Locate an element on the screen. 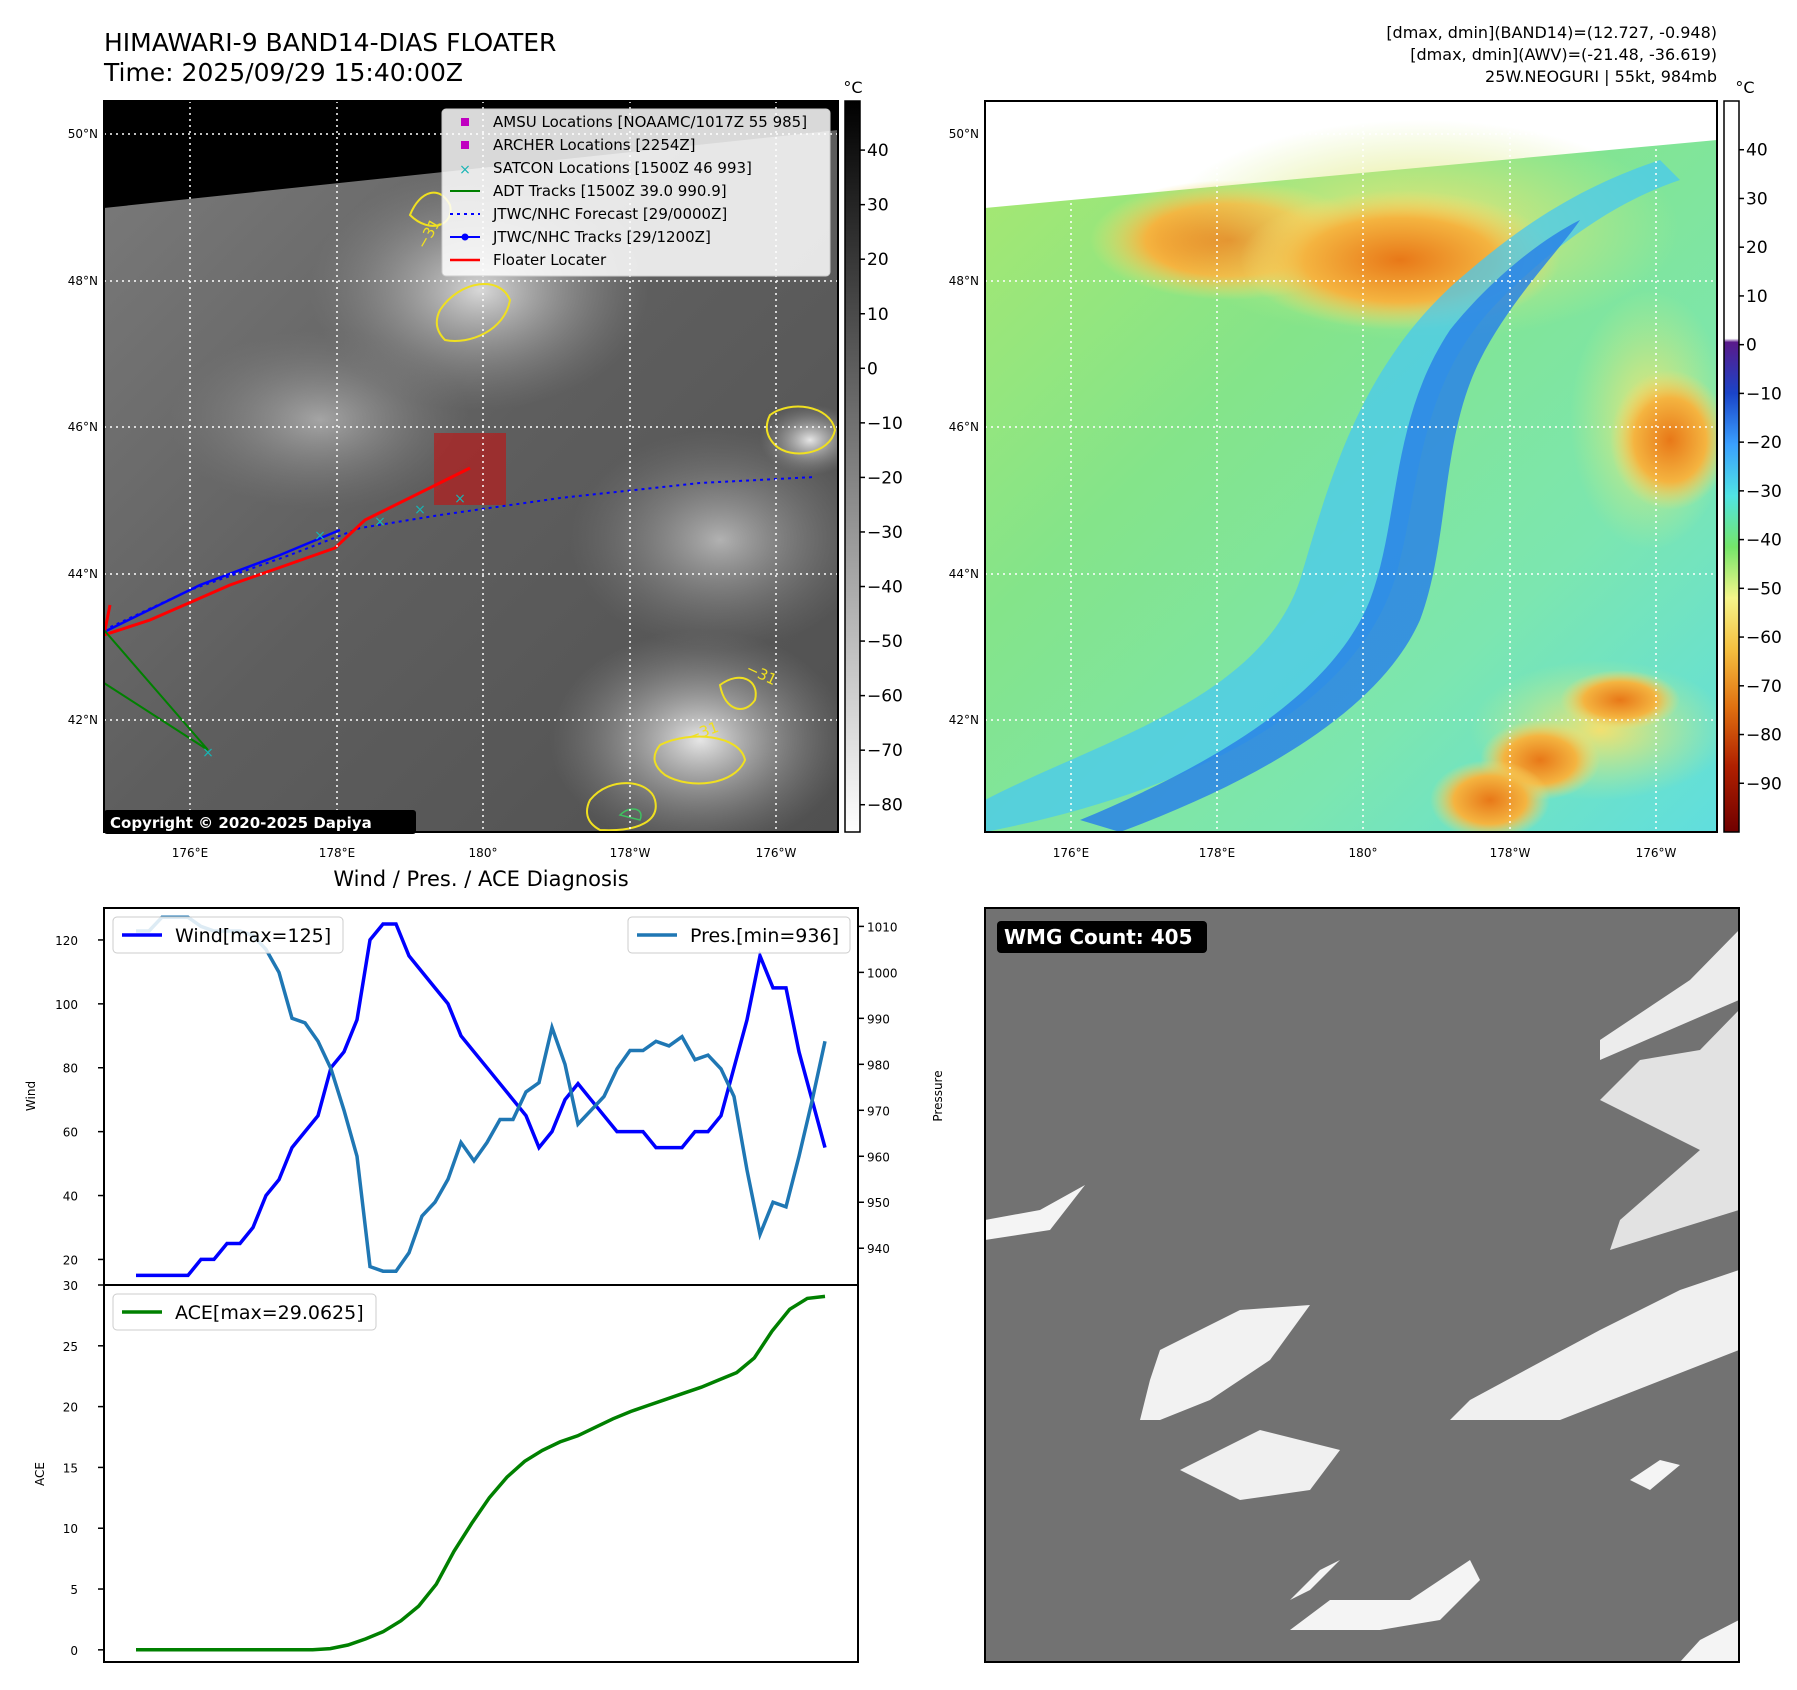  figure-title: HIMAWARI-9 BAND14-DIAS FLOATER is located at coordinates (330, 42).